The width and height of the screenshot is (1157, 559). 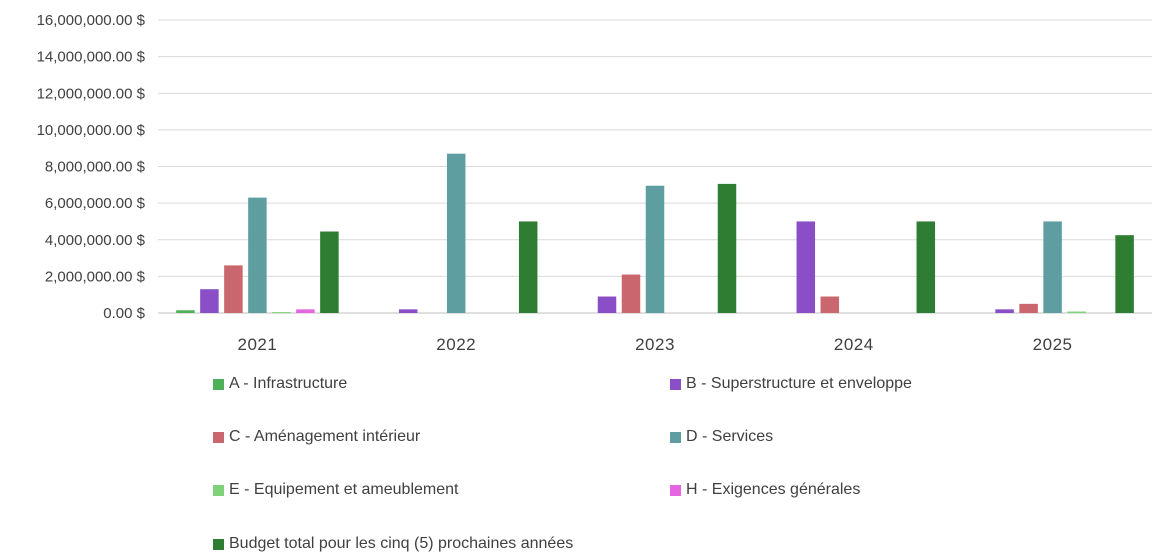 I want to click on y-tick-label: 2,000,000.00 $, so click(x=95, y=276).